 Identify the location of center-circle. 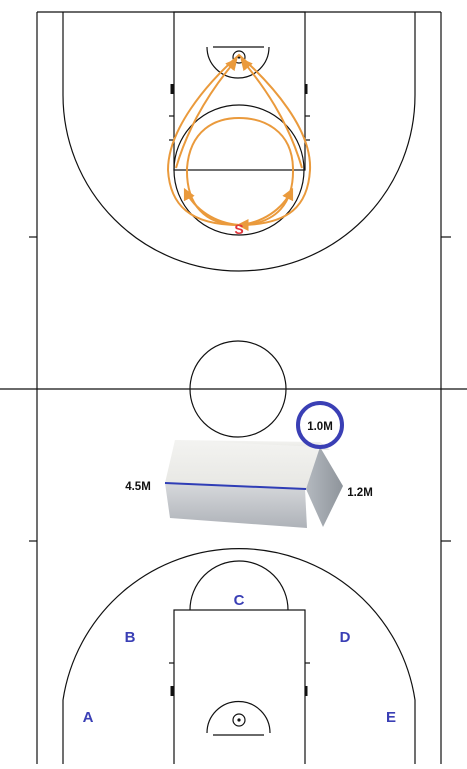
(238, 389).